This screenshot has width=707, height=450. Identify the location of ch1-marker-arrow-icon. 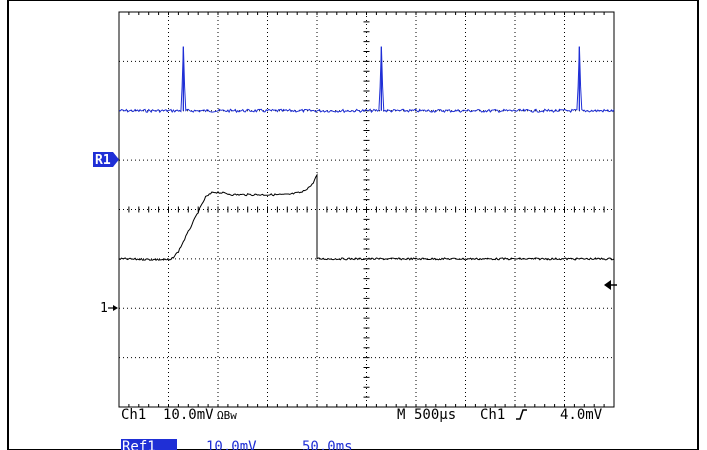
(115, 308).